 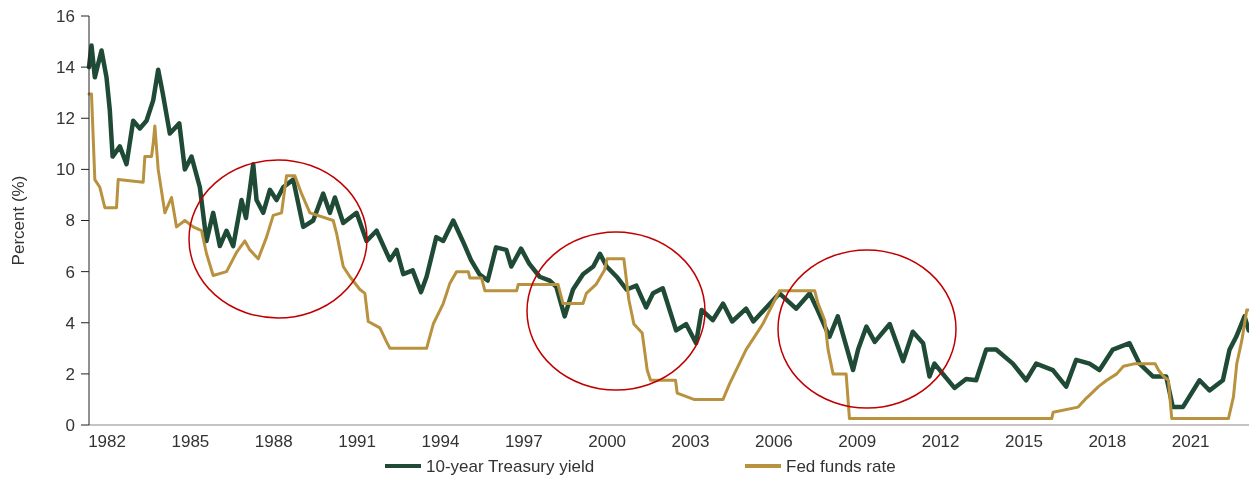 What do you see at coordinates (70, 425) in the screenshot?
I see `y-tick-label: 0` at bounding box center [70, 425].